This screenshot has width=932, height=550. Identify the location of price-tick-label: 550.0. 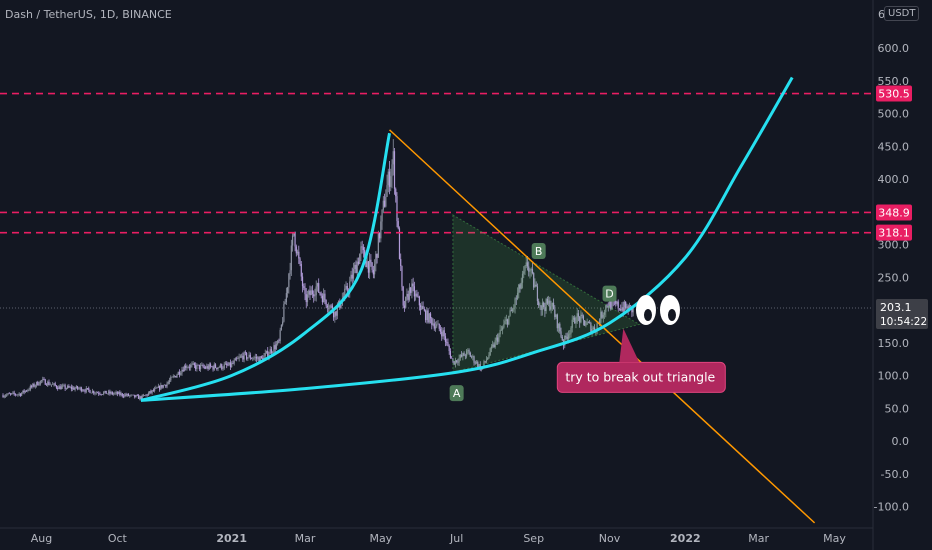
(894, 81).